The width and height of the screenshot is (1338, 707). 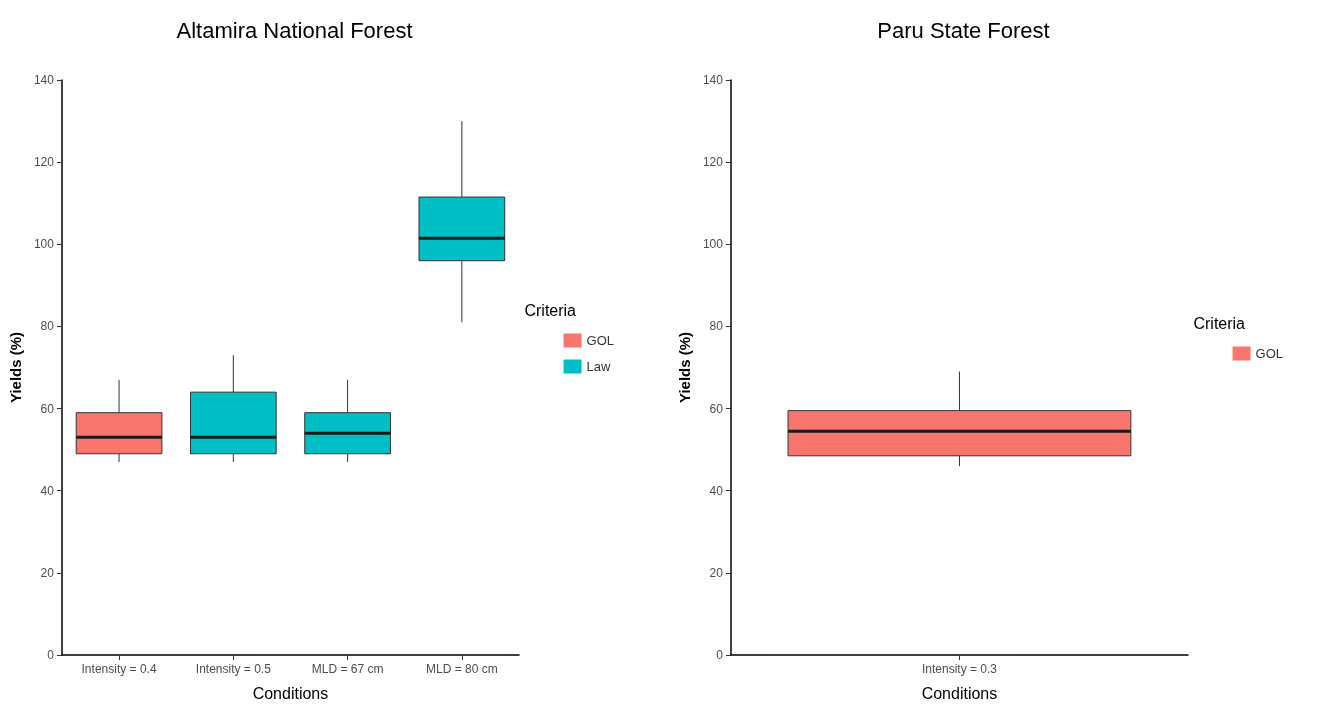 I want to click on legend-label: Law, so click(x=599, y=366).